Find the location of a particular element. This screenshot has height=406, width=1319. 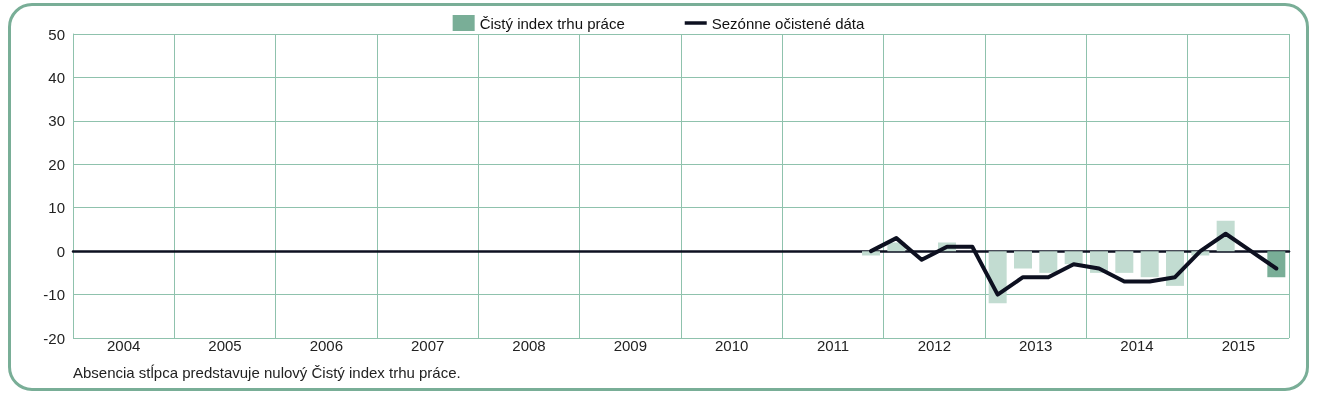

legend-label: Sezónne očistené dáta is located at coordinates (788, 23).